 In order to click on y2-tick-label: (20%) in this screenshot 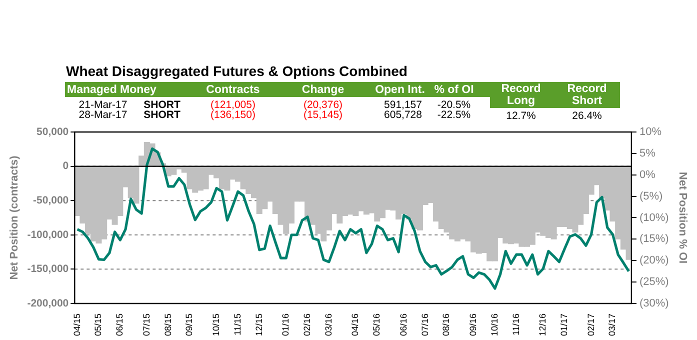, I will do `click(654, 260)`.